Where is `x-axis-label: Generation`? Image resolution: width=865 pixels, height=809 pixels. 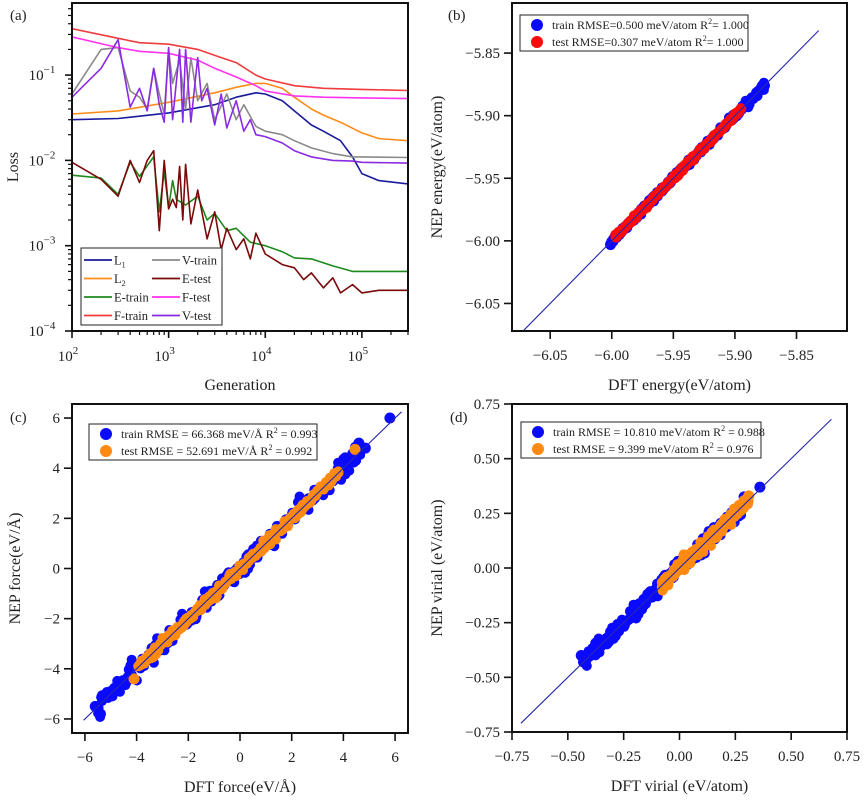 x-axis-label: Generation is located at coordinates (239, 385).